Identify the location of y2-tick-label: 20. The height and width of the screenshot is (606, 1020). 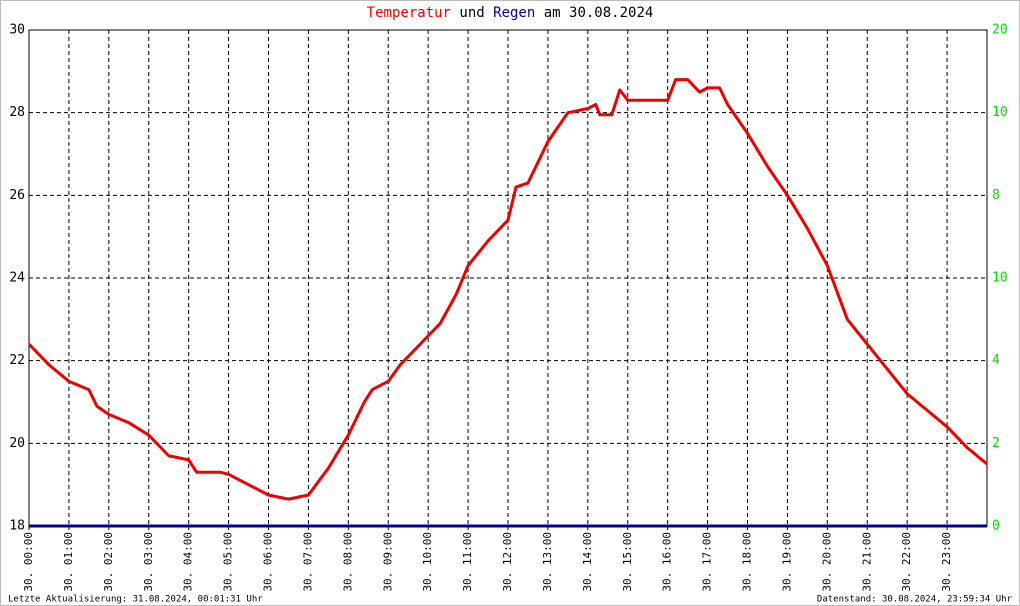
(1000, 30).